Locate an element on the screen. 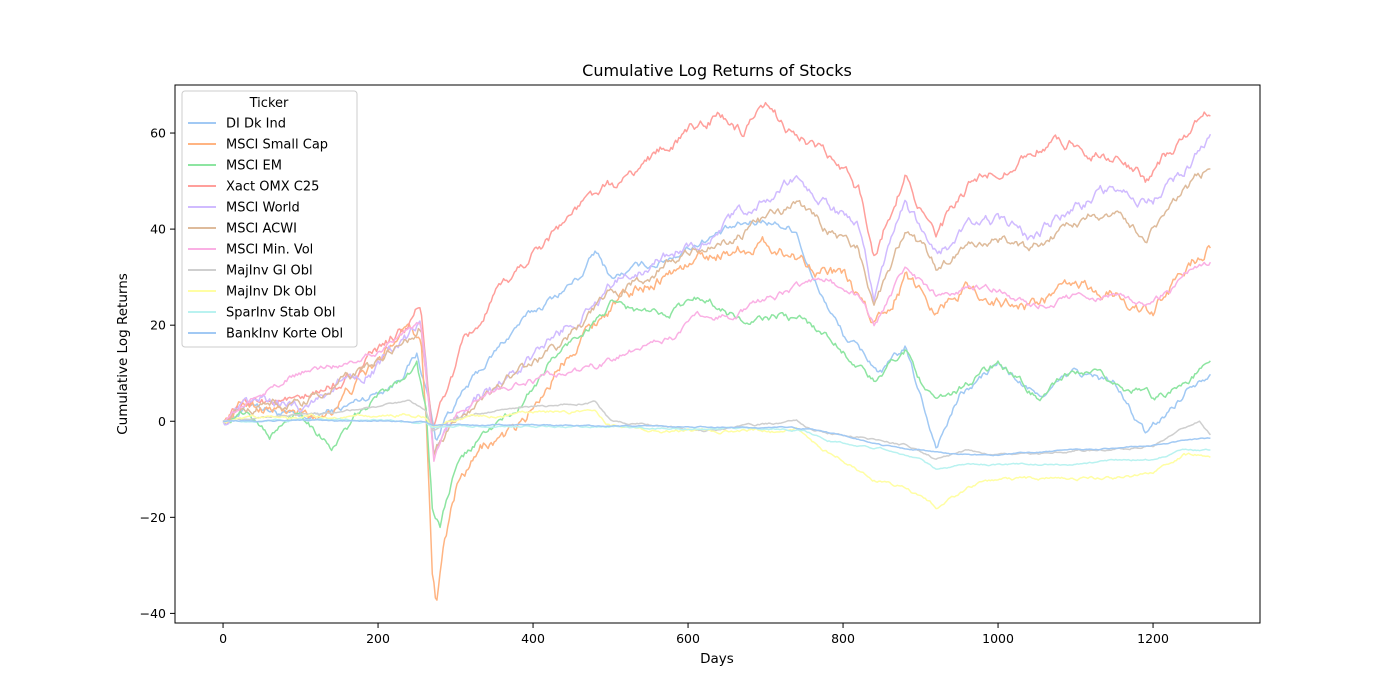 This screenshot has height=700, width=1400. legend-title: Ticker is located at coordinates (269, 103).